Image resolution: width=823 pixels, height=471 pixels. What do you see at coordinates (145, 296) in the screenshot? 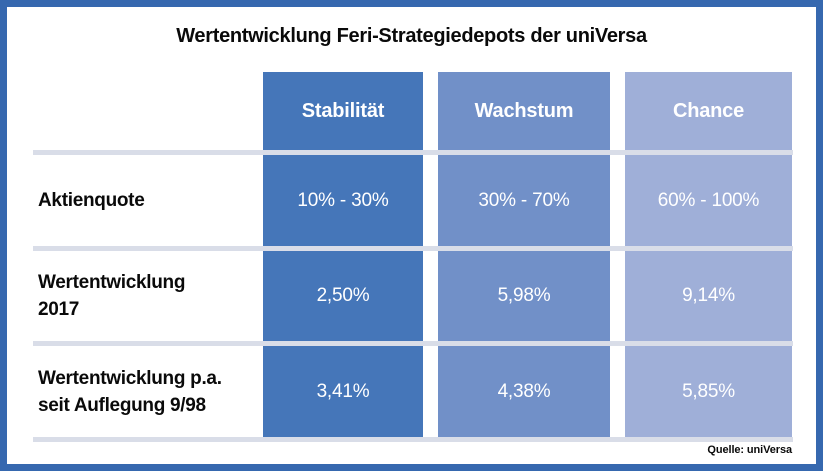
I see `row-label-wertentwicklung-2017: Wertentwicklung 2017` at bounding box center [145, 296].